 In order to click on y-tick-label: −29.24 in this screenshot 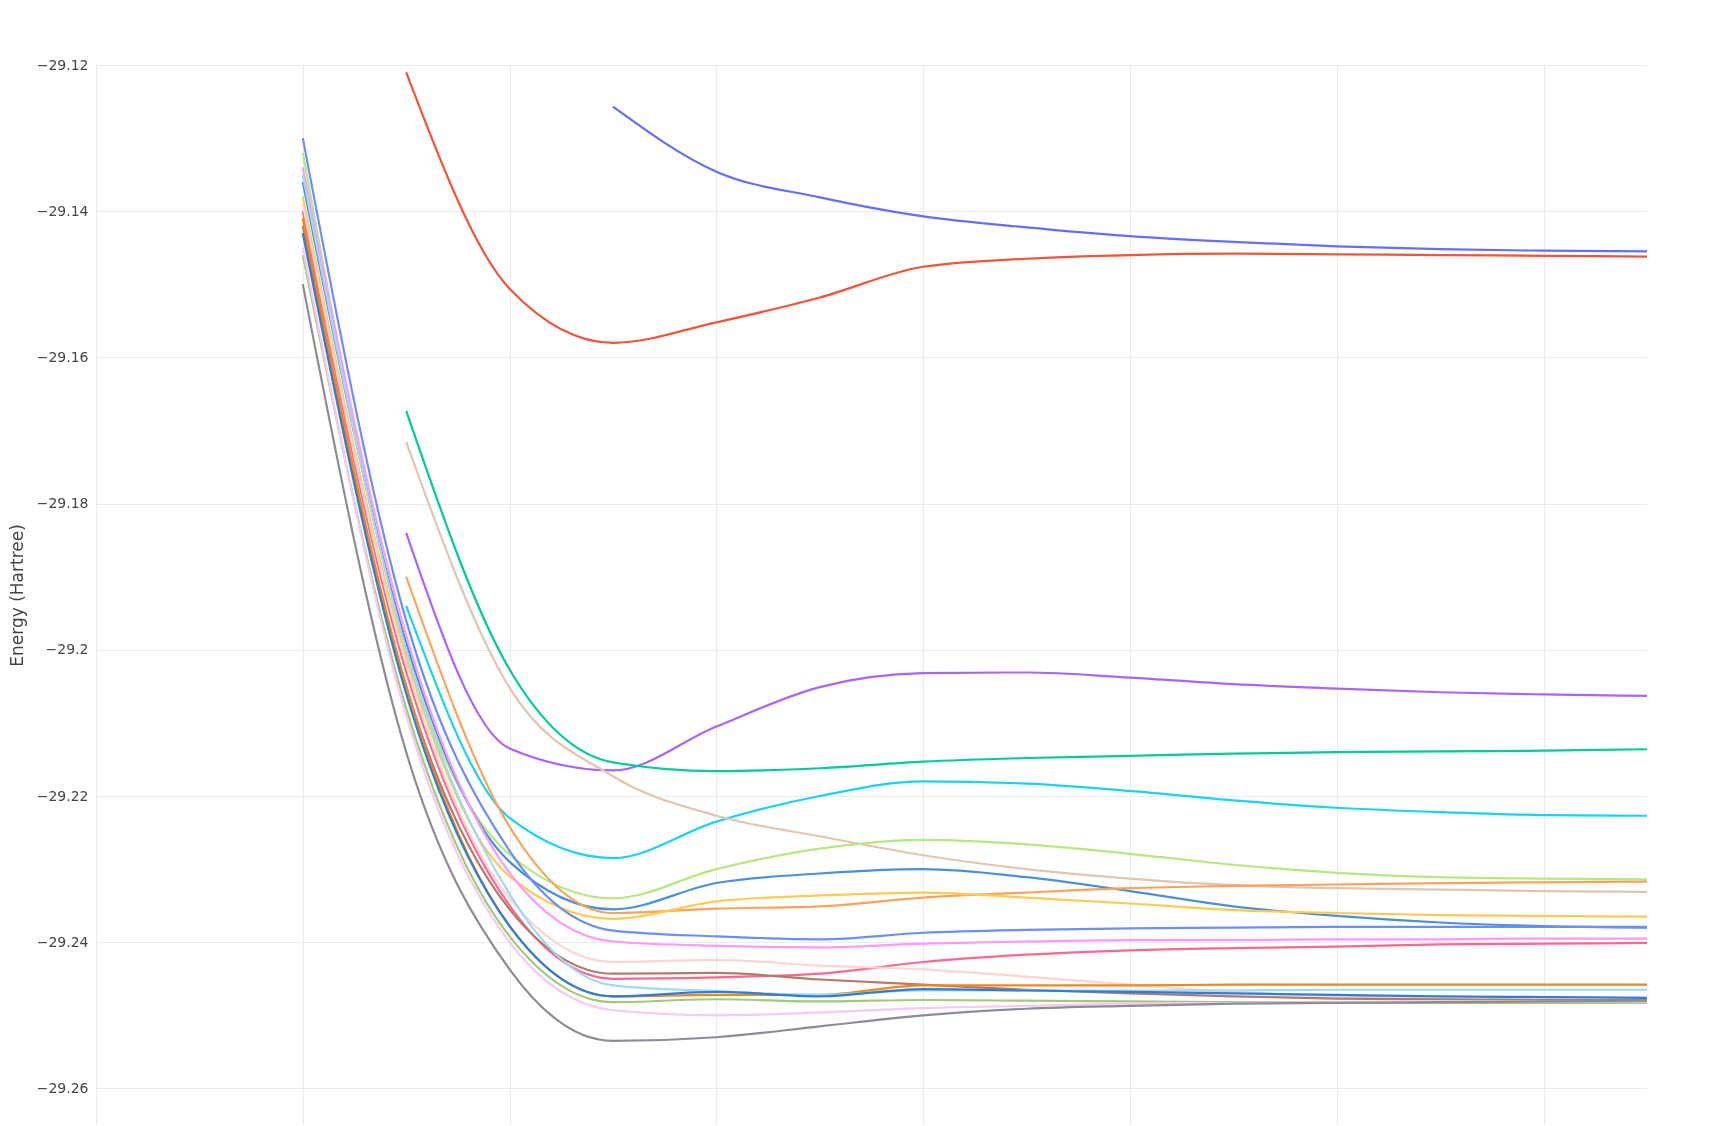, I will do `click(62, 941)`.